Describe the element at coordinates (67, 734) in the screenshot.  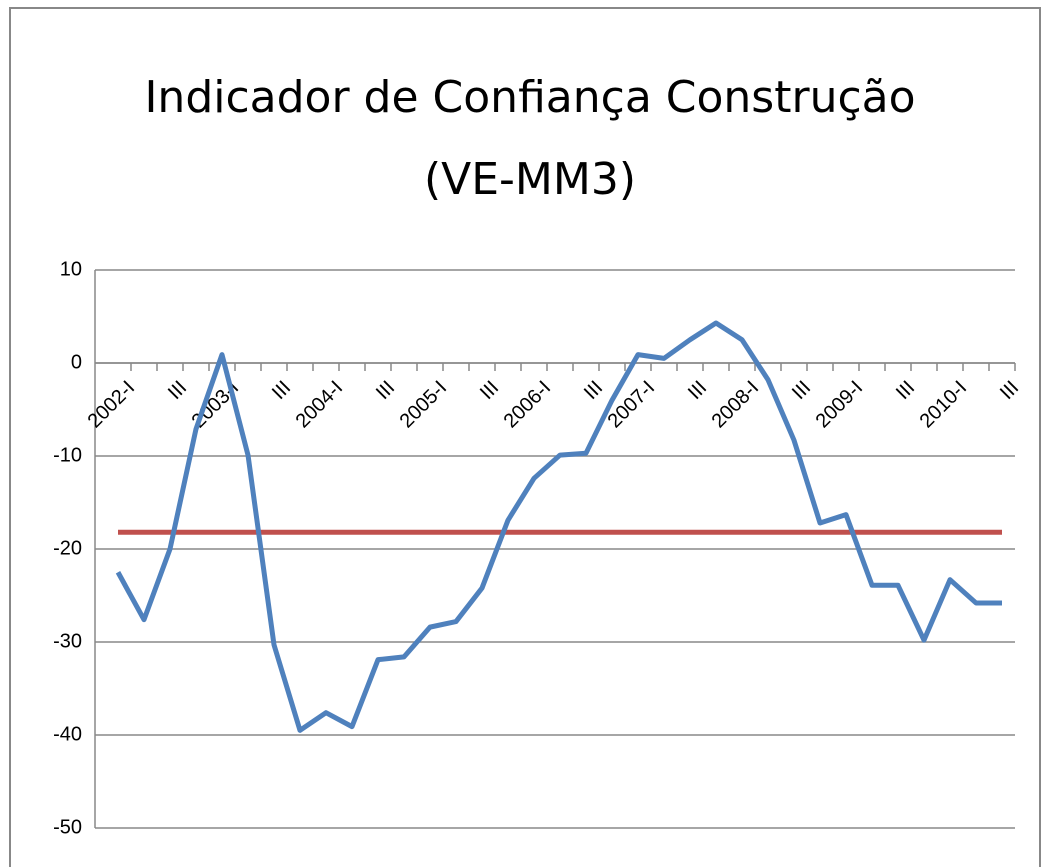
I see `y-tick-label: -40` at that location.